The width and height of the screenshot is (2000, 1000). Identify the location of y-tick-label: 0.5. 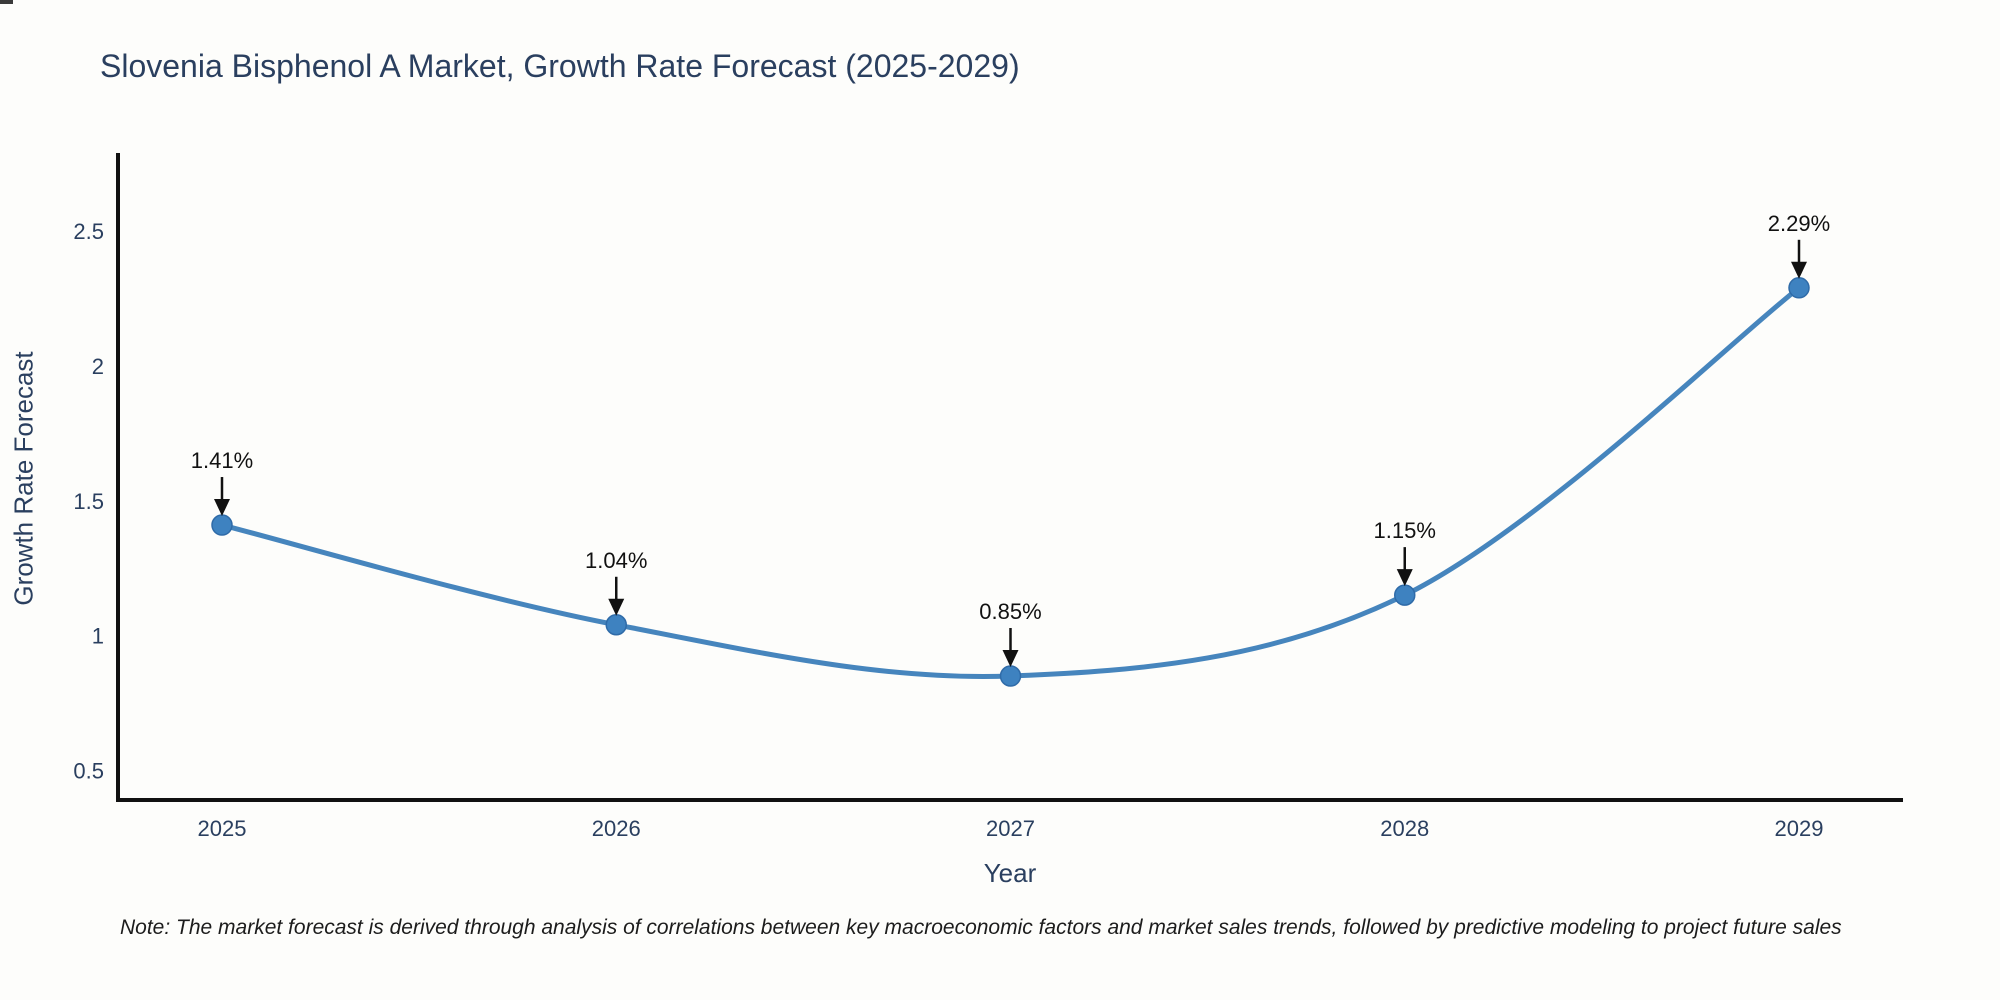
(88, 770).